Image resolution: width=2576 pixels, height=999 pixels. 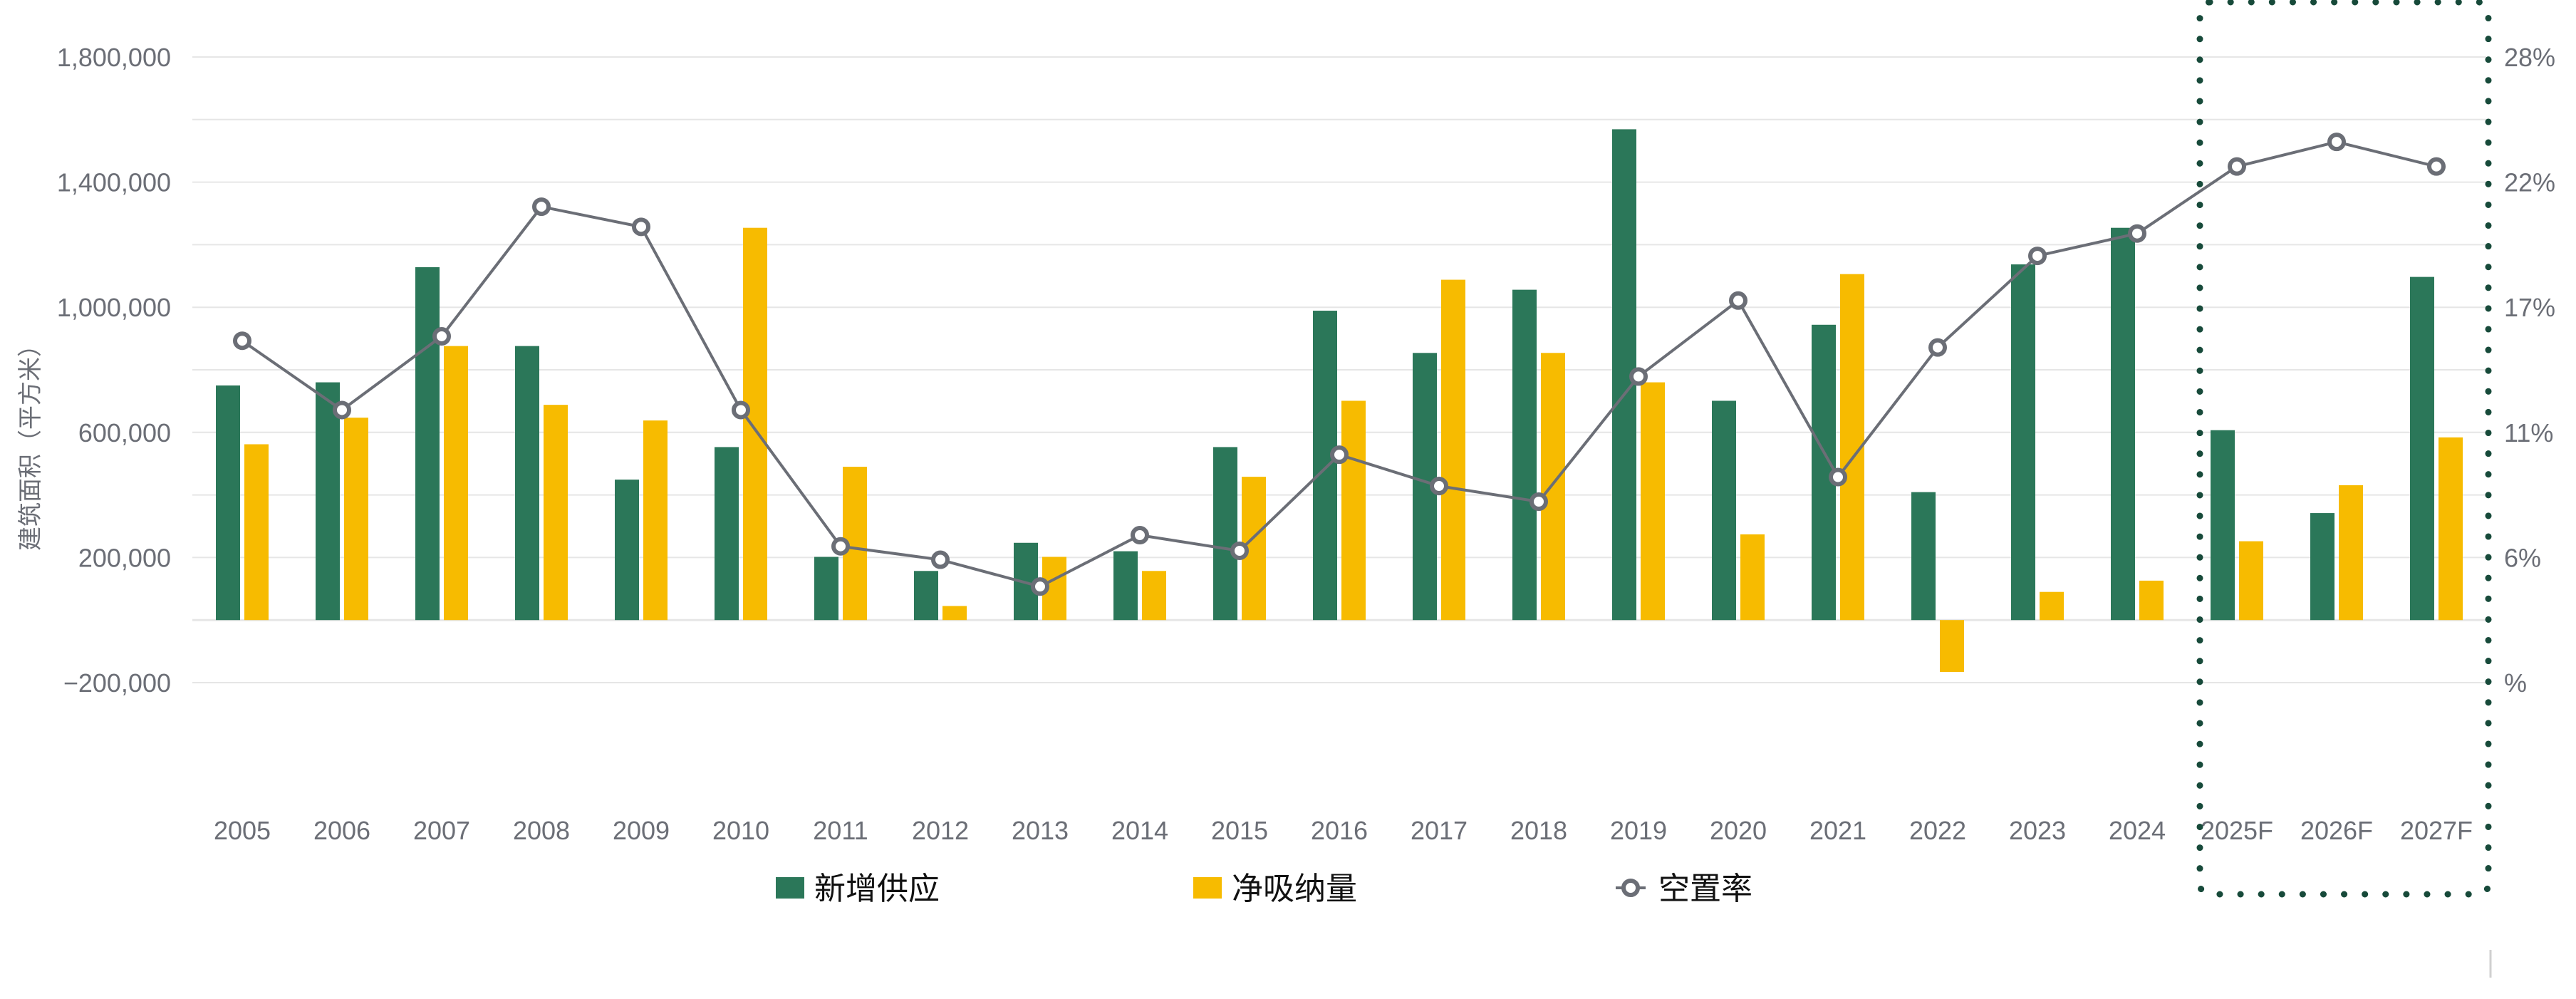 I want to click on y2-tick-label: 17%, so click(x=2529, y=307).